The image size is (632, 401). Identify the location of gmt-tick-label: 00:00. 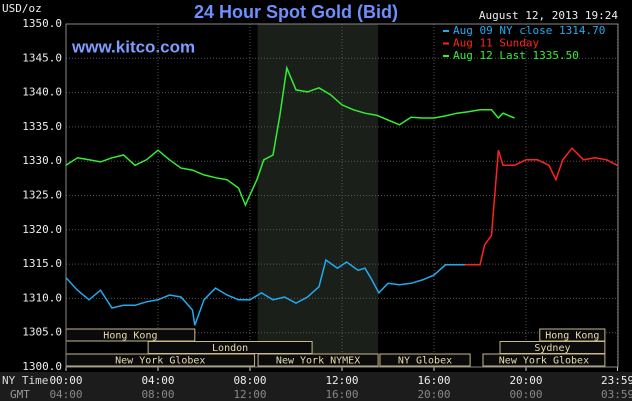
(525, 394).